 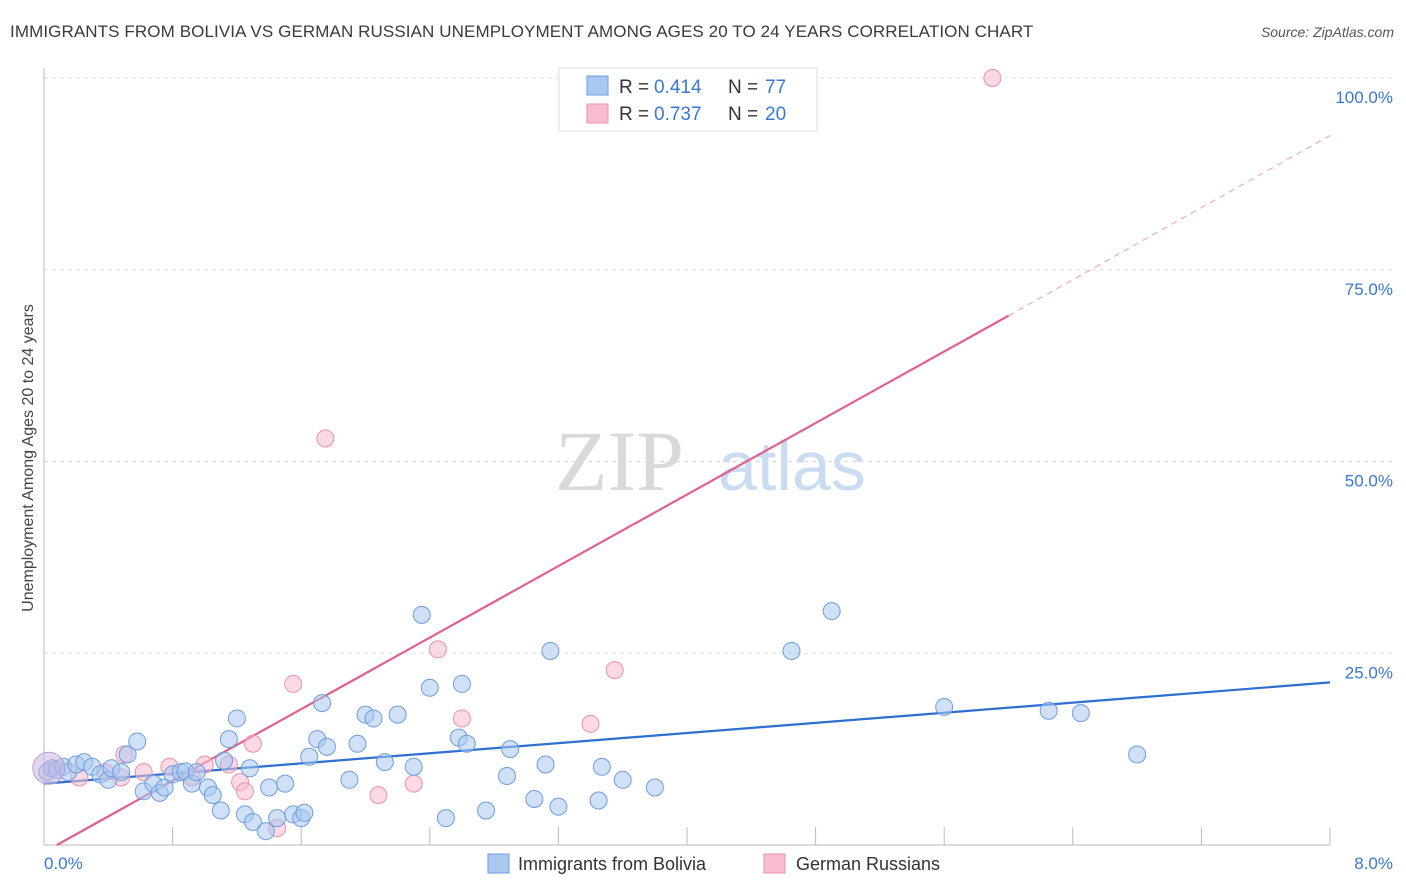 What do you see at coordinates (1369, 481) in the screenshot?
I see `y-tick-label: 50.0%` at bounding box center [1369, 481].